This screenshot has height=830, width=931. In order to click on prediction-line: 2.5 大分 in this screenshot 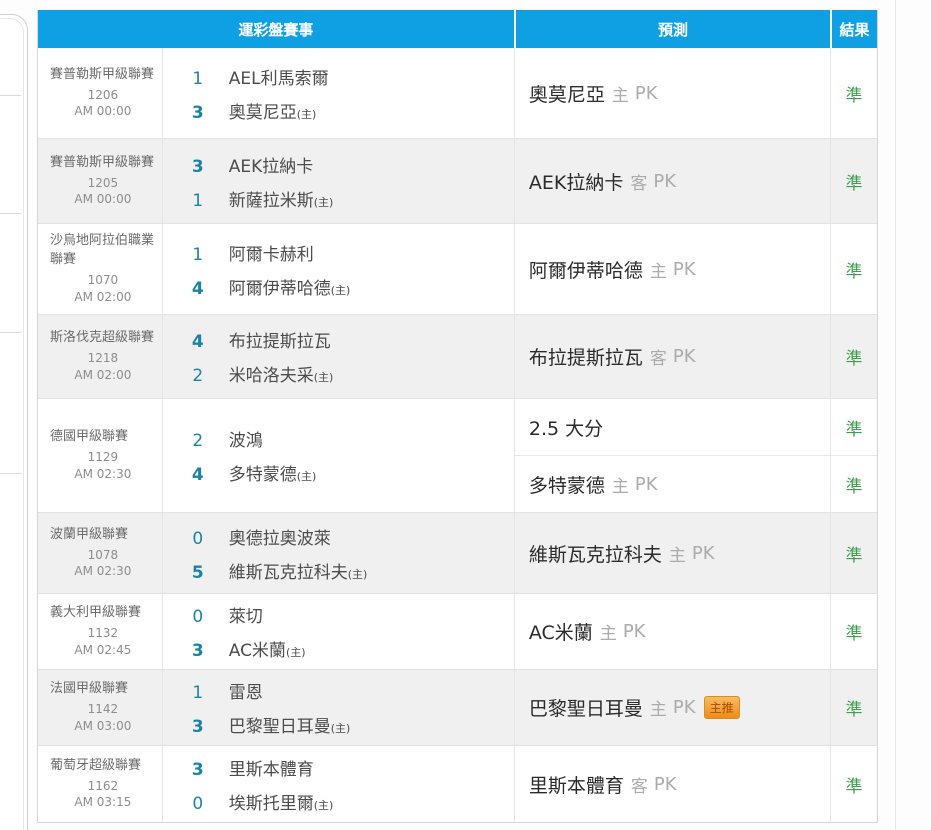, I will do `click(672, 427)`.